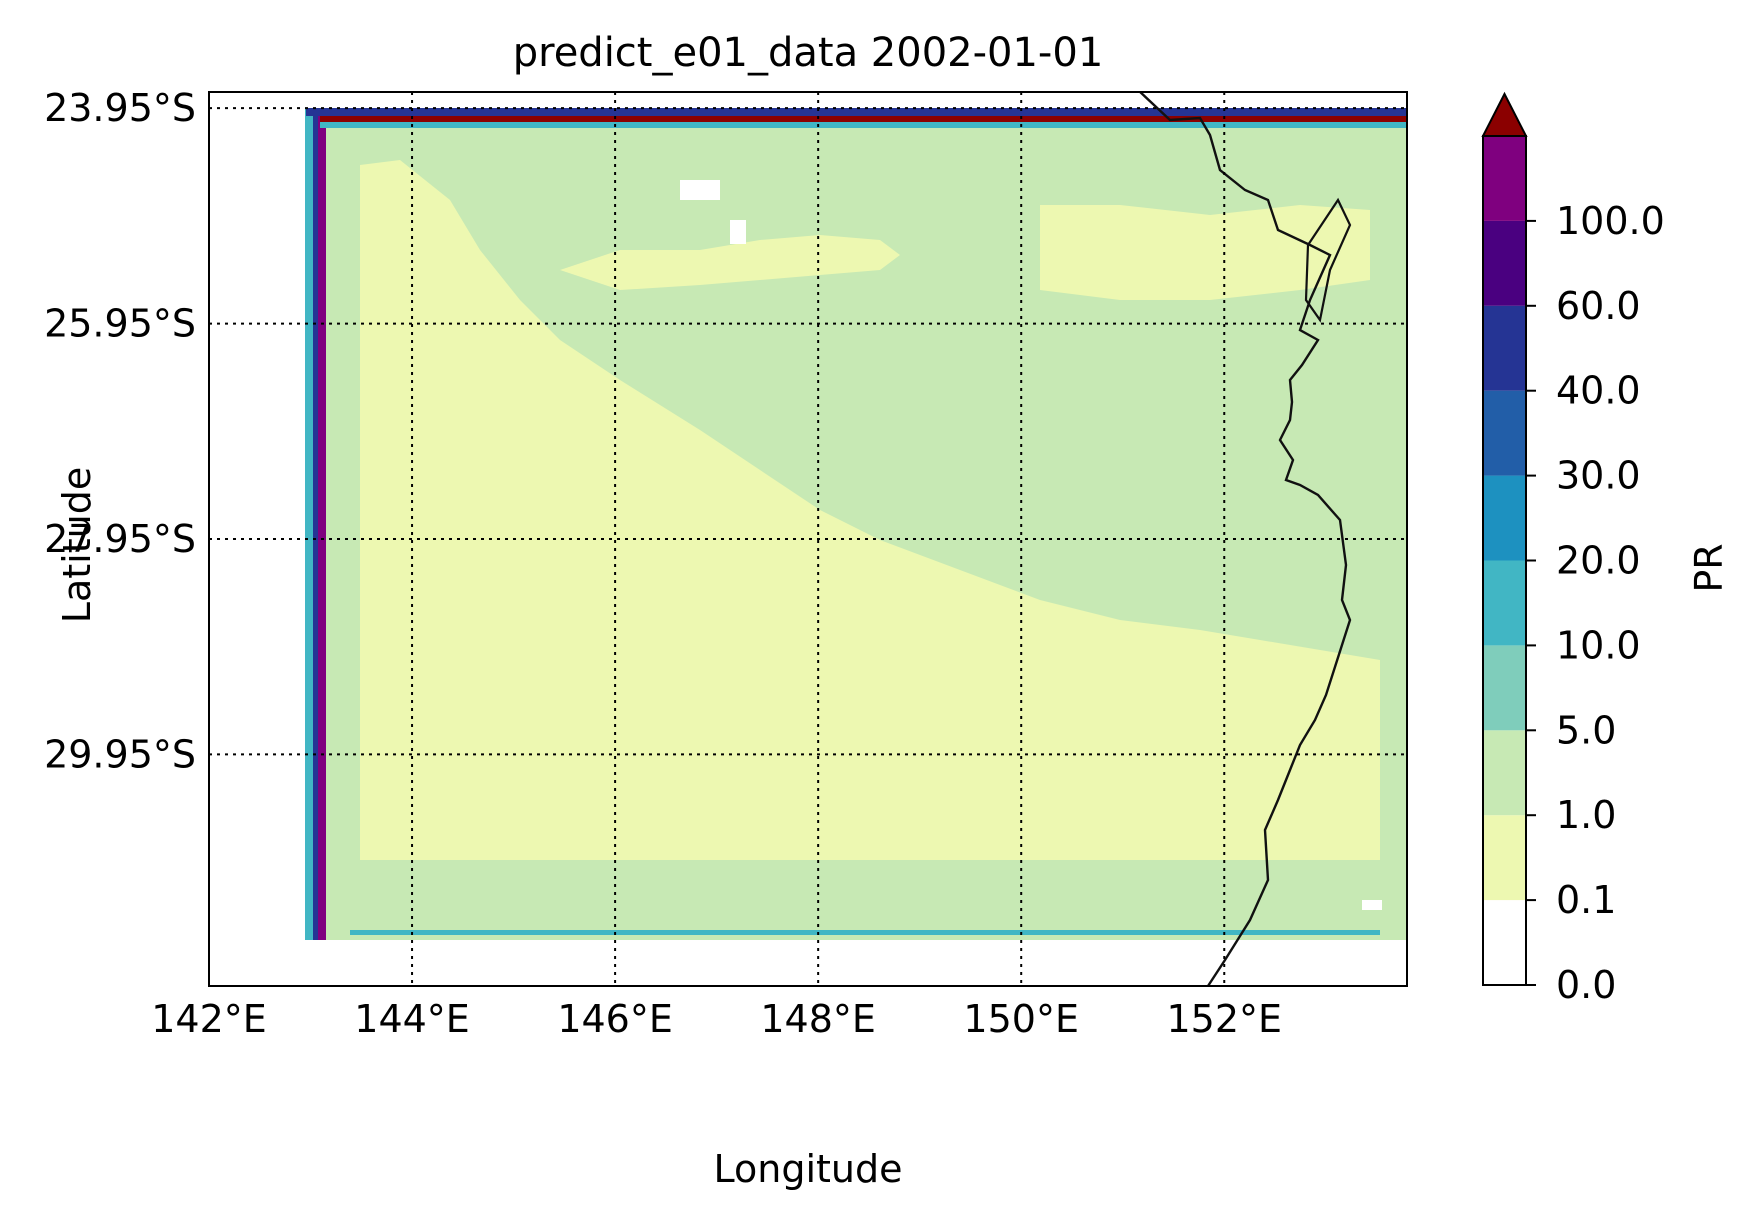  I want to click on colorbar-tick-label: 0.0, so click(1586, 985).